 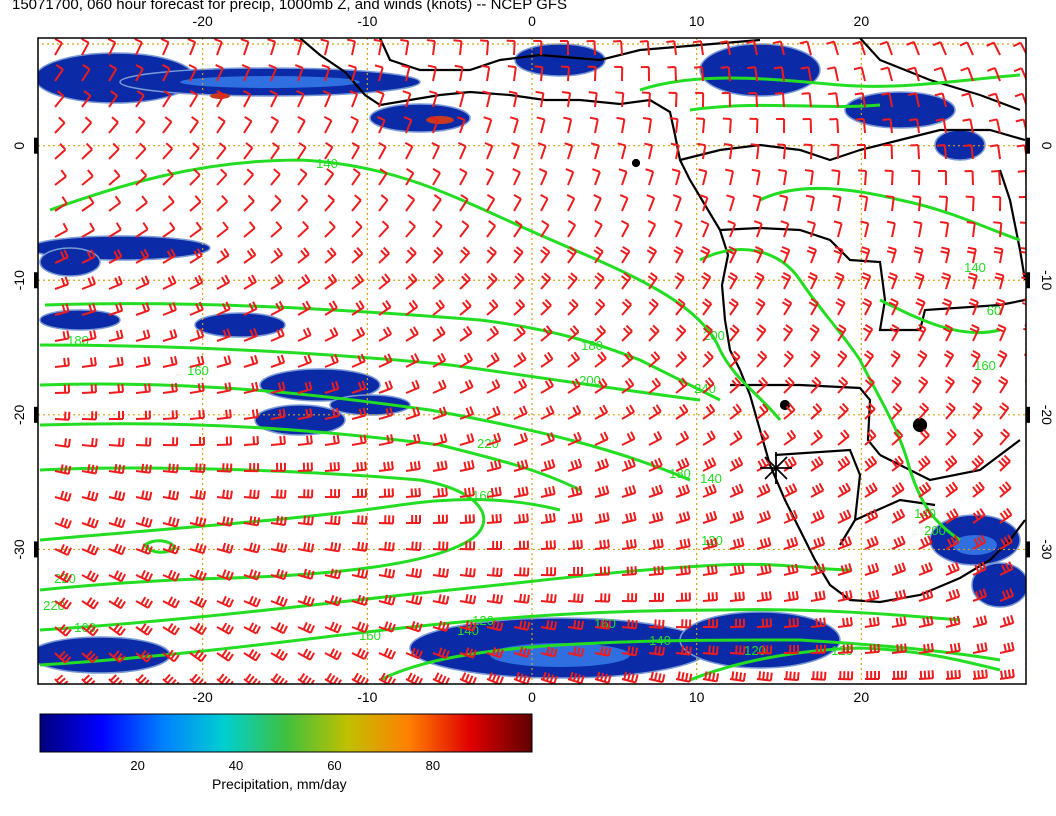 What do you see at coordinates (711, 478) in the screenshot?
I see `contour-label: 140` at bounding box center [711, 478].